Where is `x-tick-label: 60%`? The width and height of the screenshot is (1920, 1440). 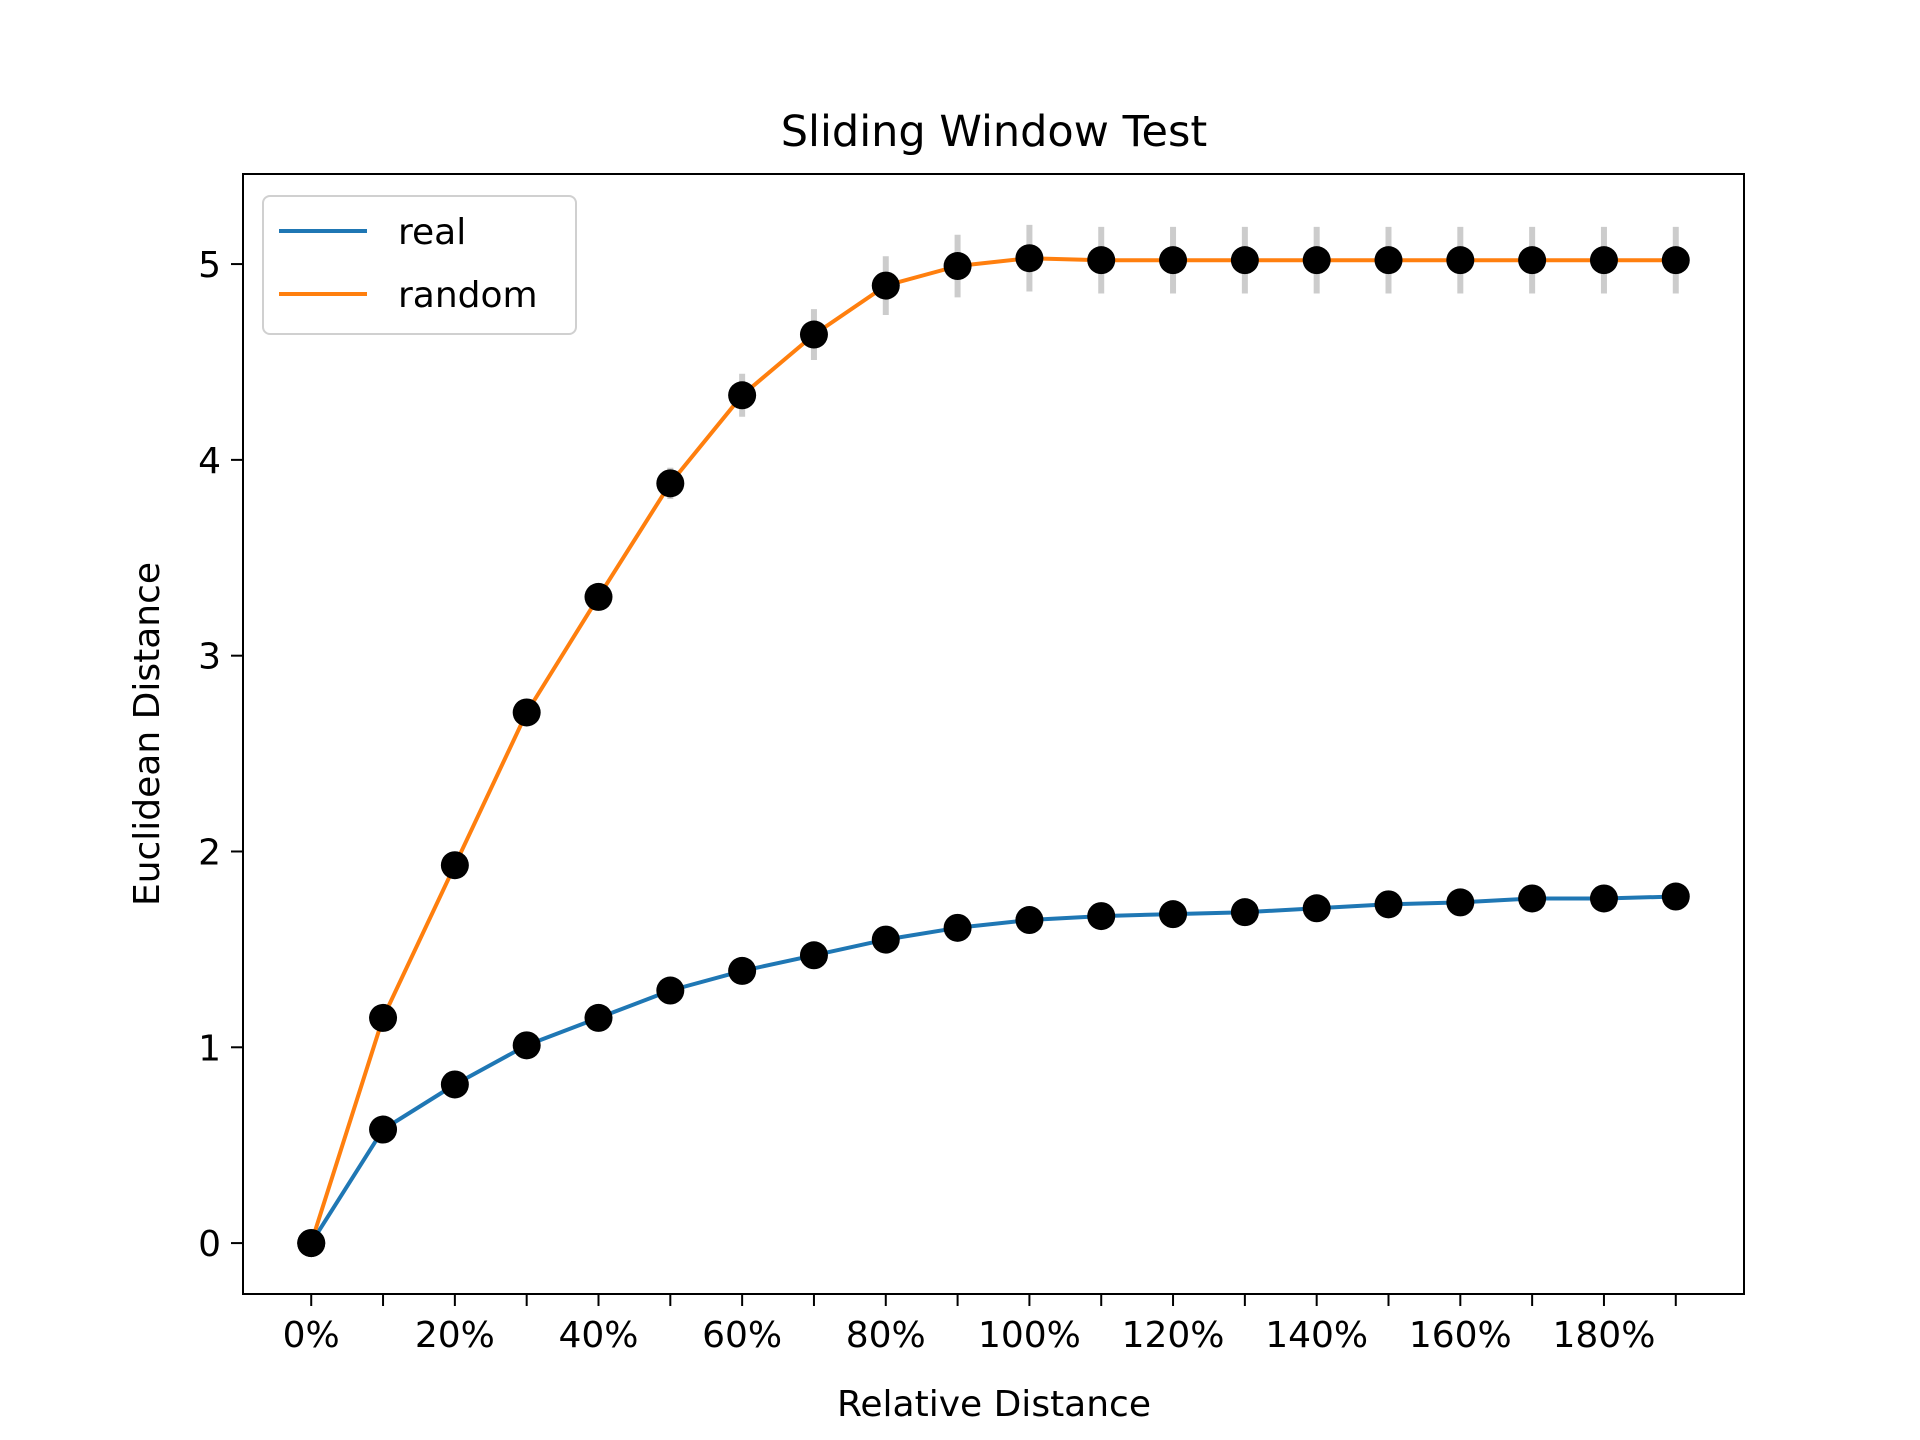 x-tick-label: 60% is located at coordinates (742, 1335).